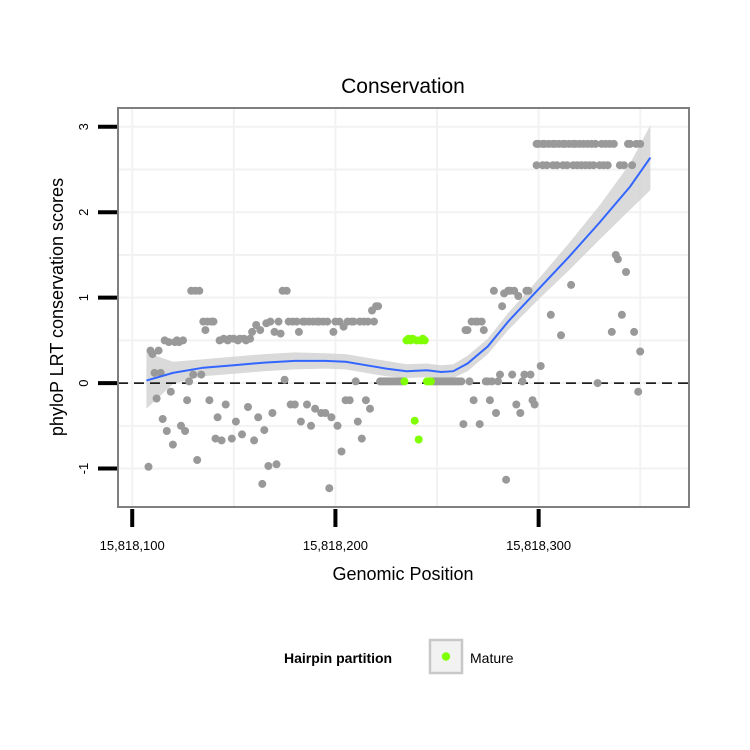 The image size is (750, 750). Describe the element at coordinates (83, 126) in the screenshot. I see `y-tick-label: 3` at that location.